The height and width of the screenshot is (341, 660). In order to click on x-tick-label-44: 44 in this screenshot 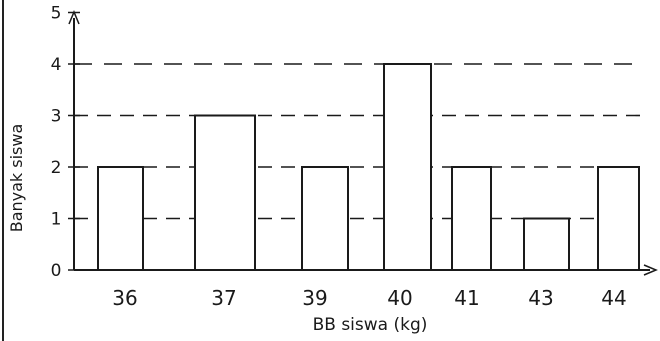, I will do `click(613, 298)`.